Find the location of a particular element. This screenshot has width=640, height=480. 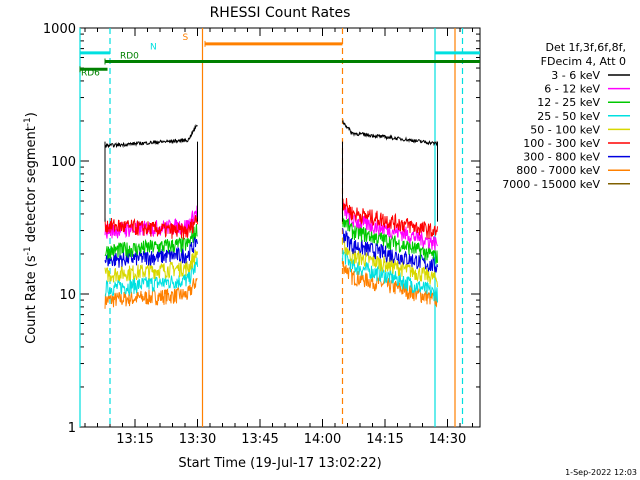

legend-entry-label: 12 - 25 keV is located at coordinates (568, 102).